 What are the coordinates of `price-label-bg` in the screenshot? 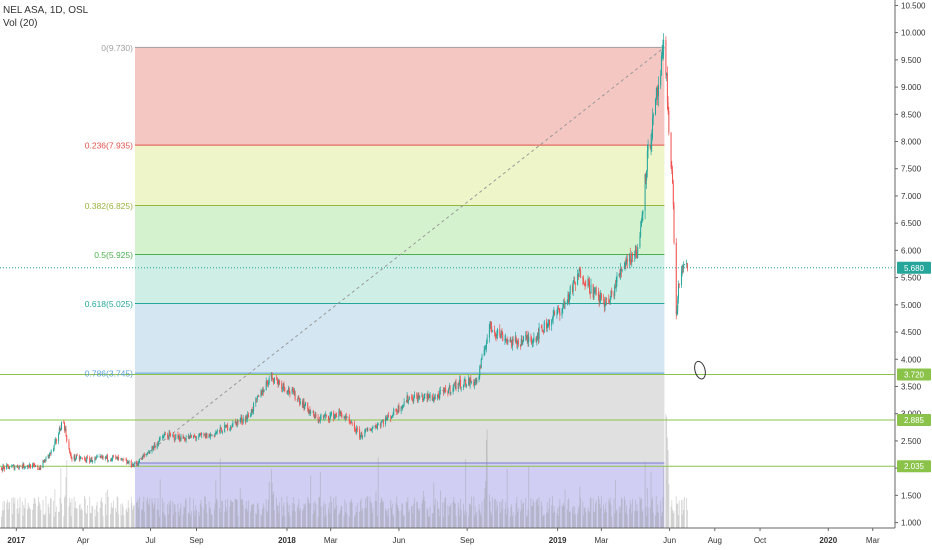 It's located at (914, 466).